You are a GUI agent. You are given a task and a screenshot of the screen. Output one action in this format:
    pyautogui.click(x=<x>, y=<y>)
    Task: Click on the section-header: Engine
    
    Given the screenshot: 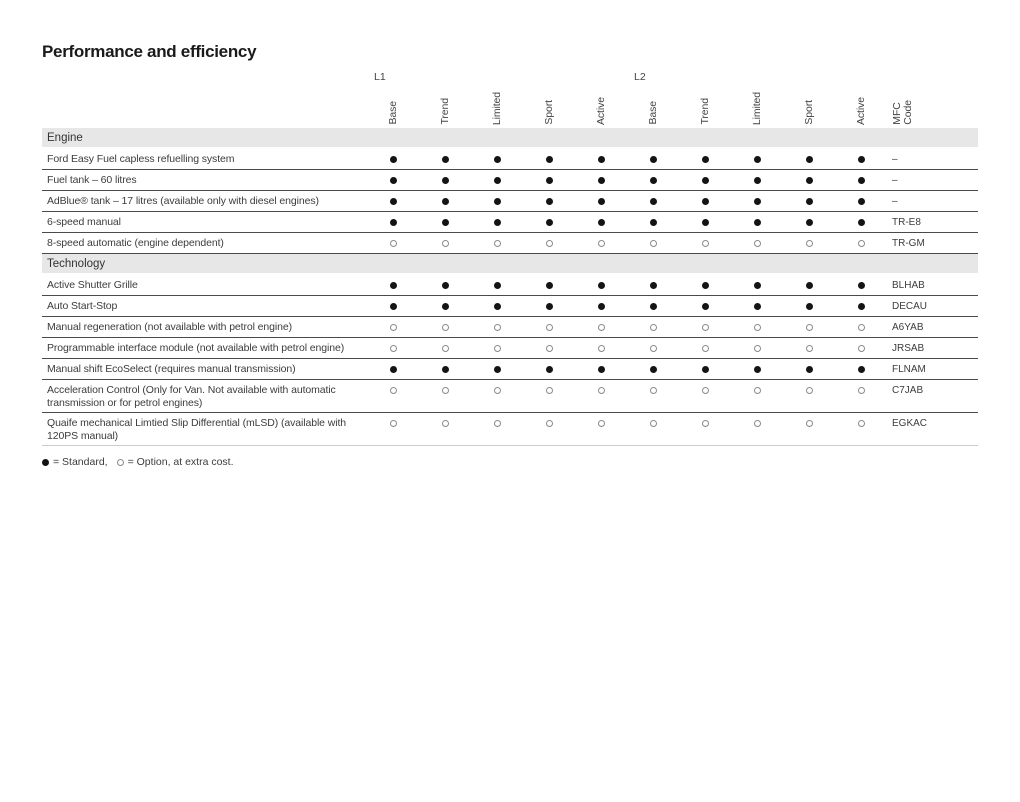 What is the action you would take?
    pyautogui.click(x=510, y=137)
    